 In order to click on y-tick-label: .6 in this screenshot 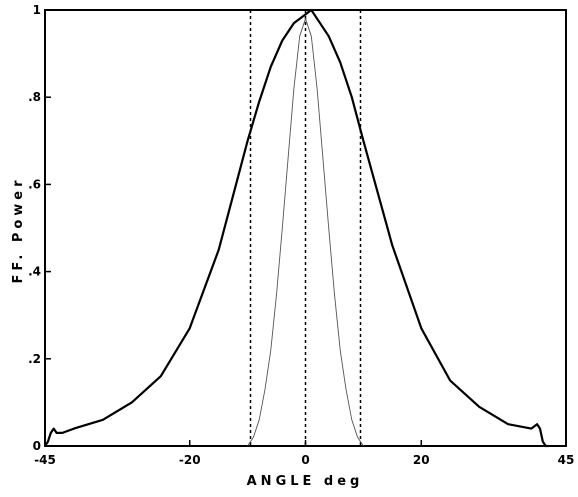, I will do `click(34, 184)`.